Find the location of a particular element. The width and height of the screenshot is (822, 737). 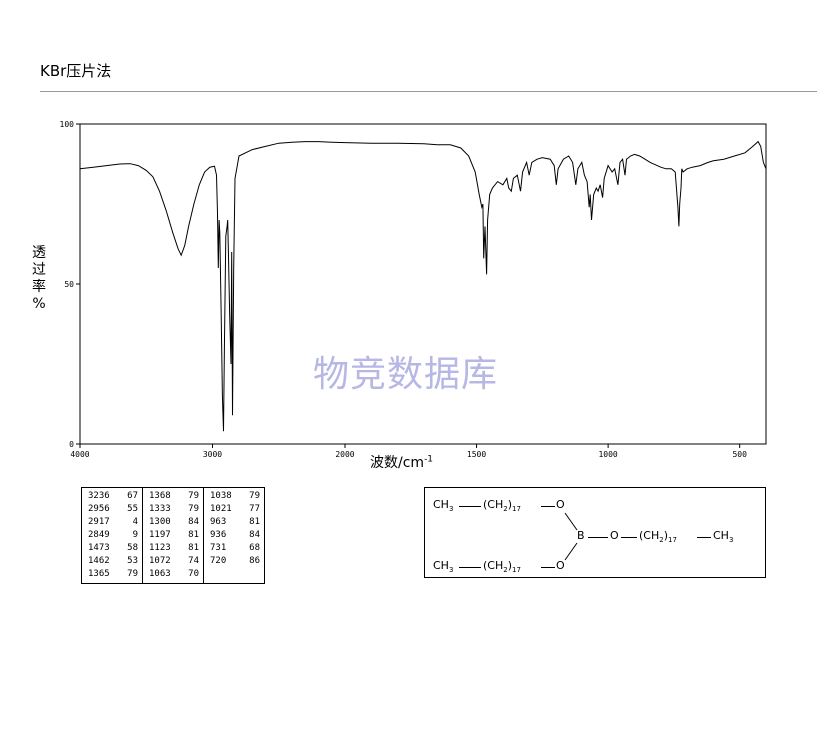

peak-wavenumber: 2956 is located at coordinates (99, 509).